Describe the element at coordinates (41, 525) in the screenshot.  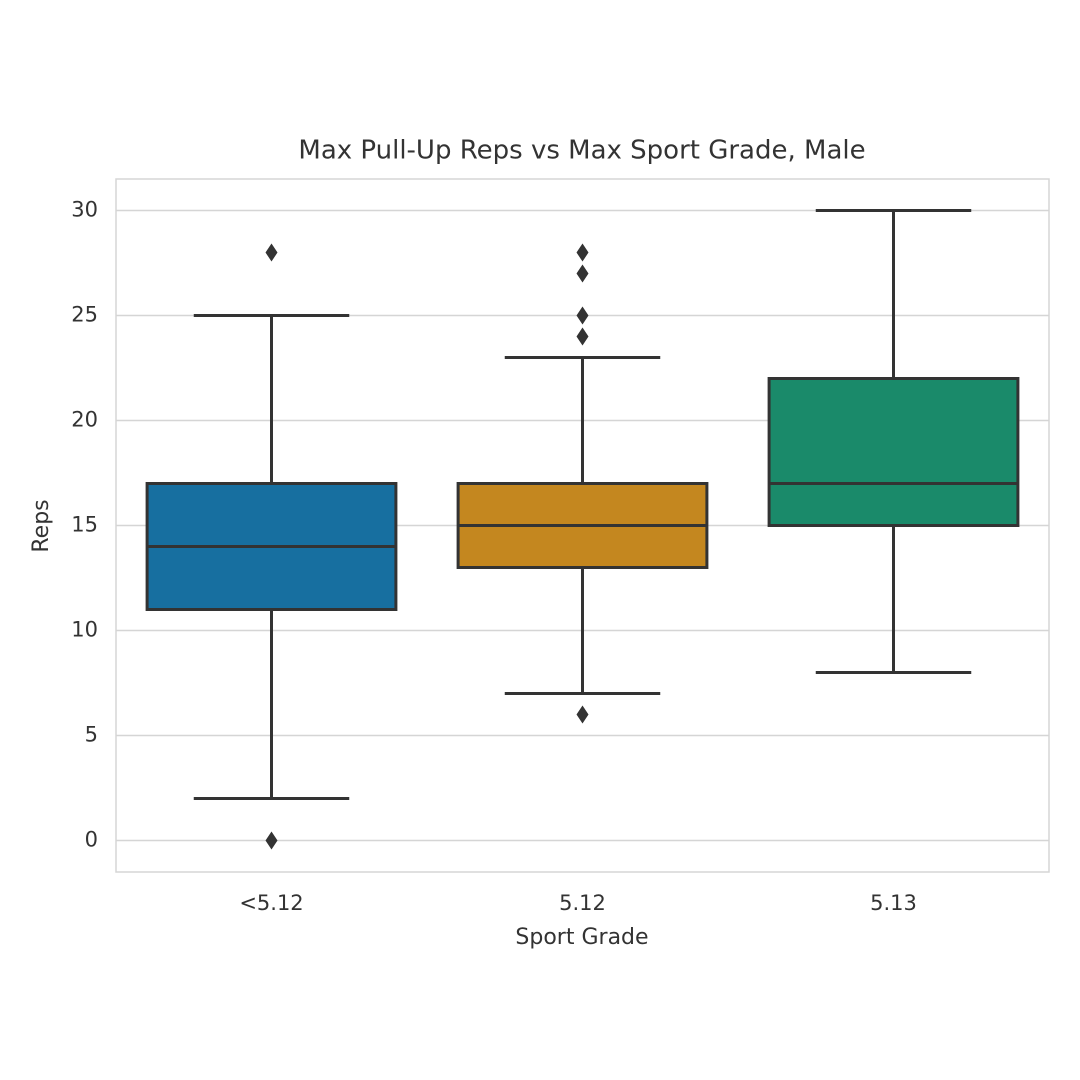
I see `y-axis-label: Reps` at that location.